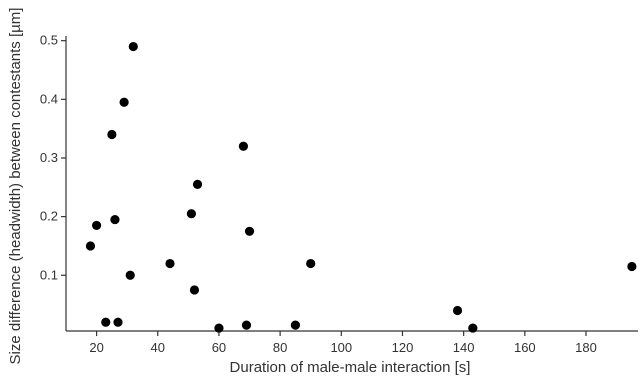 The width and height of the screenshot is (644, 378). Describe the element at coordinates (96, 347) in the screenshot. I see `x-tick-label: 20` at that location.